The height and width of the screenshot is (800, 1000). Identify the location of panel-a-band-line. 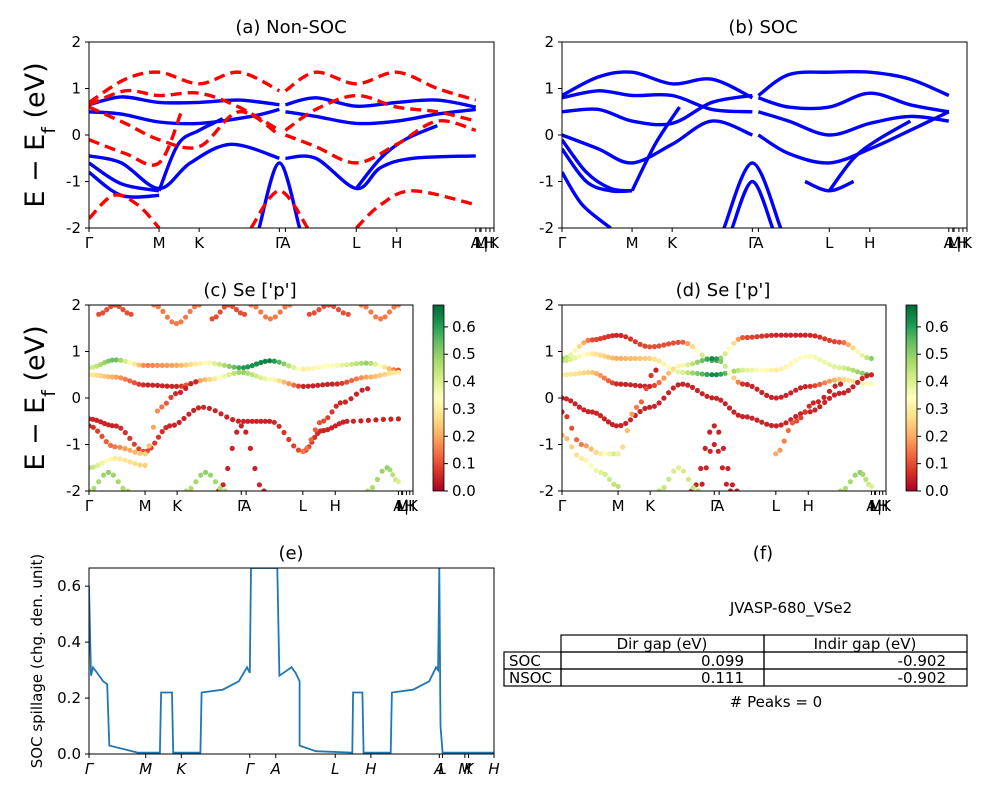
(380, 172).